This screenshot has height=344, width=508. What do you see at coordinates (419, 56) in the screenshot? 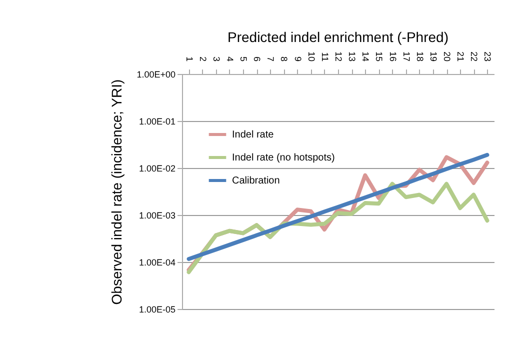
I see `x-tick-label: 18` at bounding box center [419, 56].